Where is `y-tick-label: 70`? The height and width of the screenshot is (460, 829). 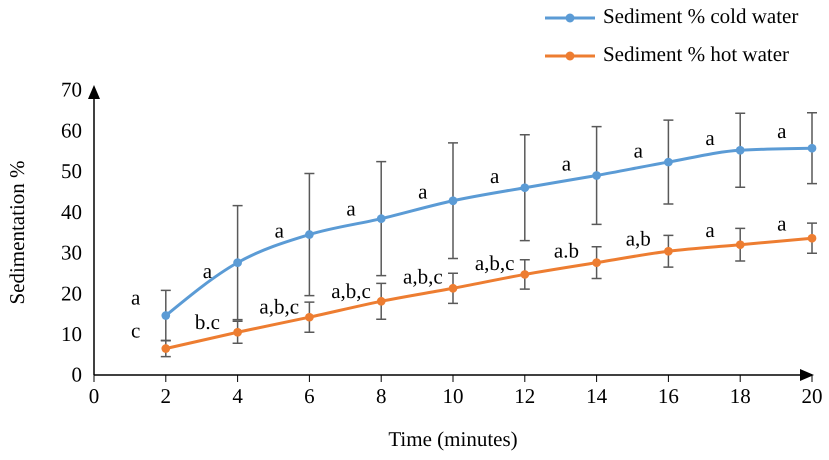 y-tick-label: 70 is located at coordinates (71, 90).